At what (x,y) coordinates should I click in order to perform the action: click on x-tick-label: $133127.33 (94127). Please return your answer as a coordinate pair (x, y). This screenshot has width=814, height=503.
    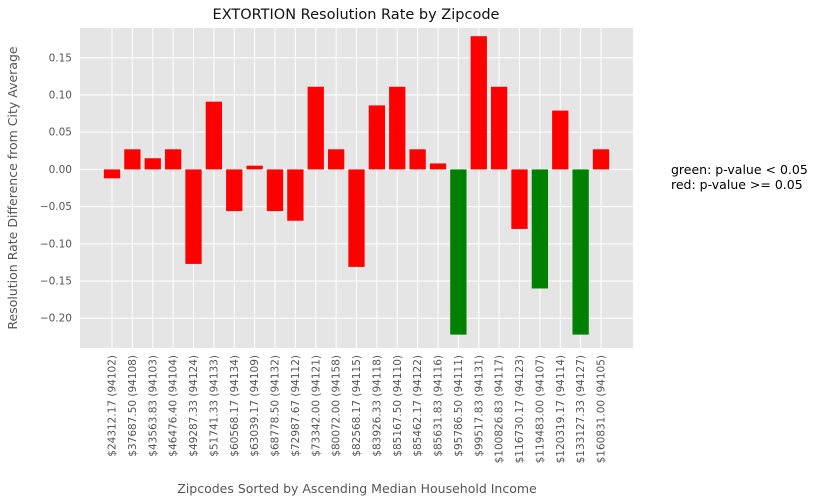
    Looking at the image, I should click on (581, 409).